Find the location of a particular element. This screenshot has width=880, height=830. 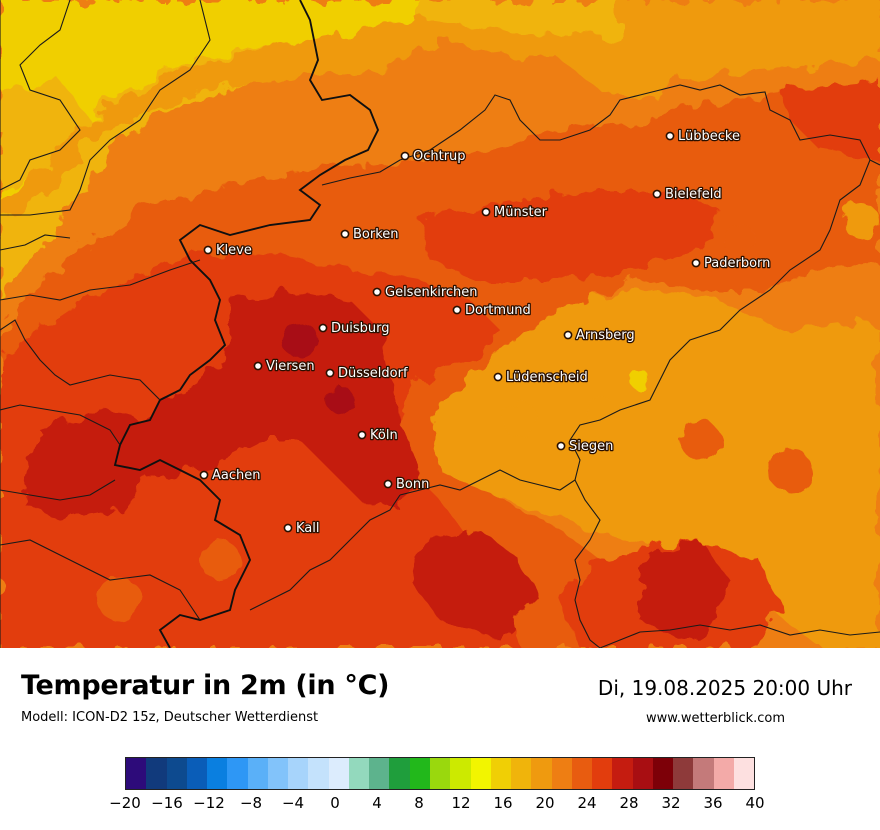

city-dot-d-sseldorf is located at coordinates (330, 373).